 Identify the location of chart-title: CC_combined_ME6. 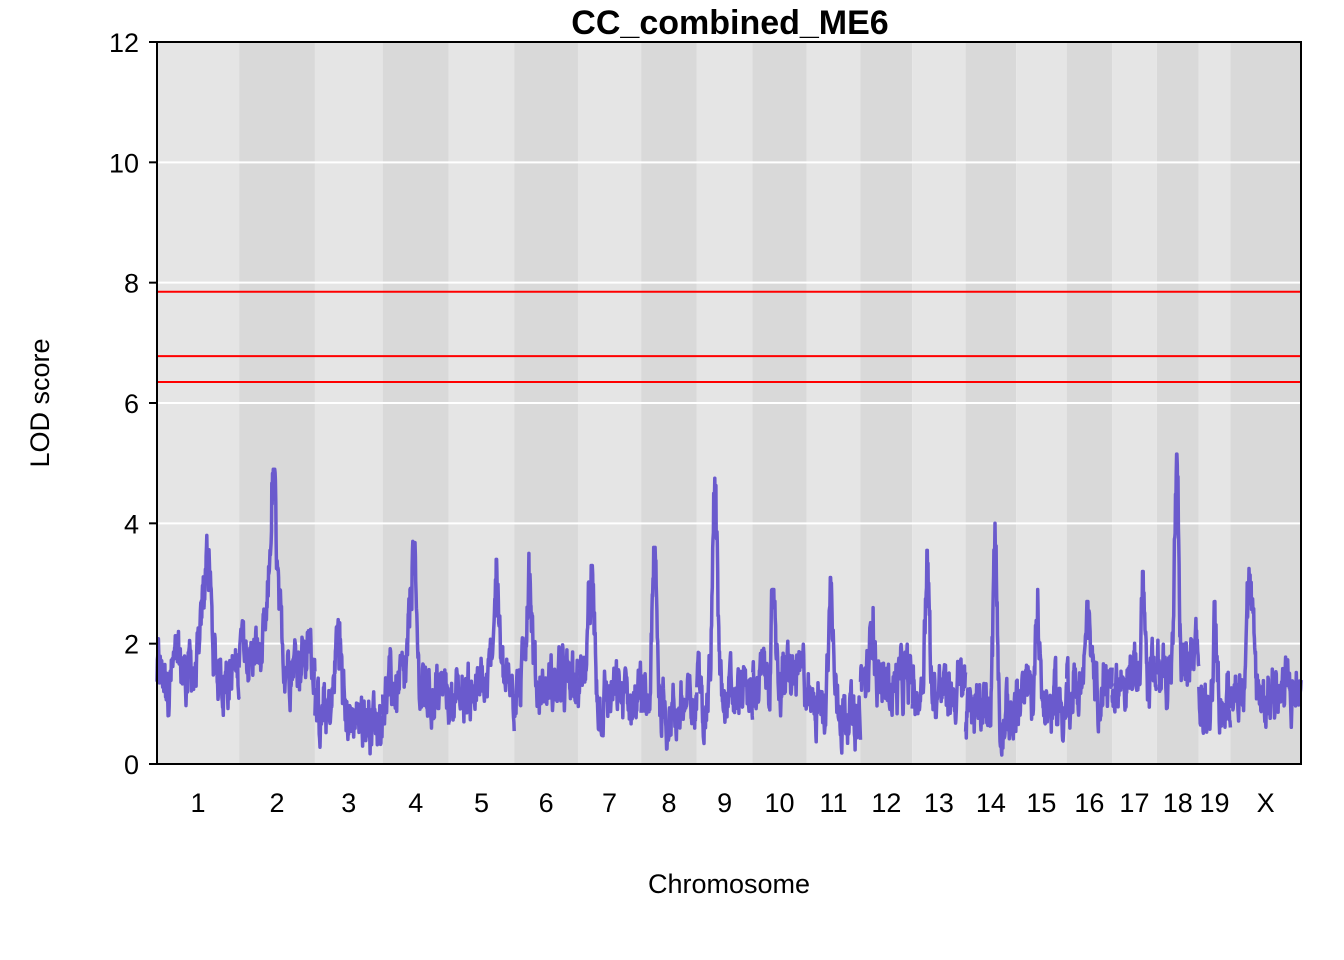
(729, 23).